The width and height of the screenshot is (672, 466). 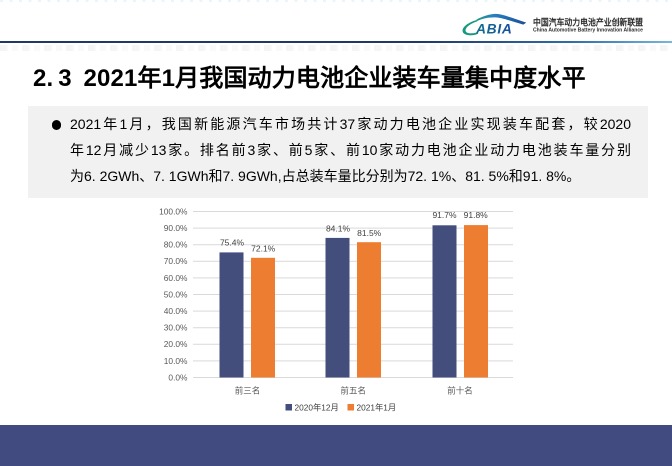 I want to click on svg-text: 20.0%, so click(x=176, y=344).